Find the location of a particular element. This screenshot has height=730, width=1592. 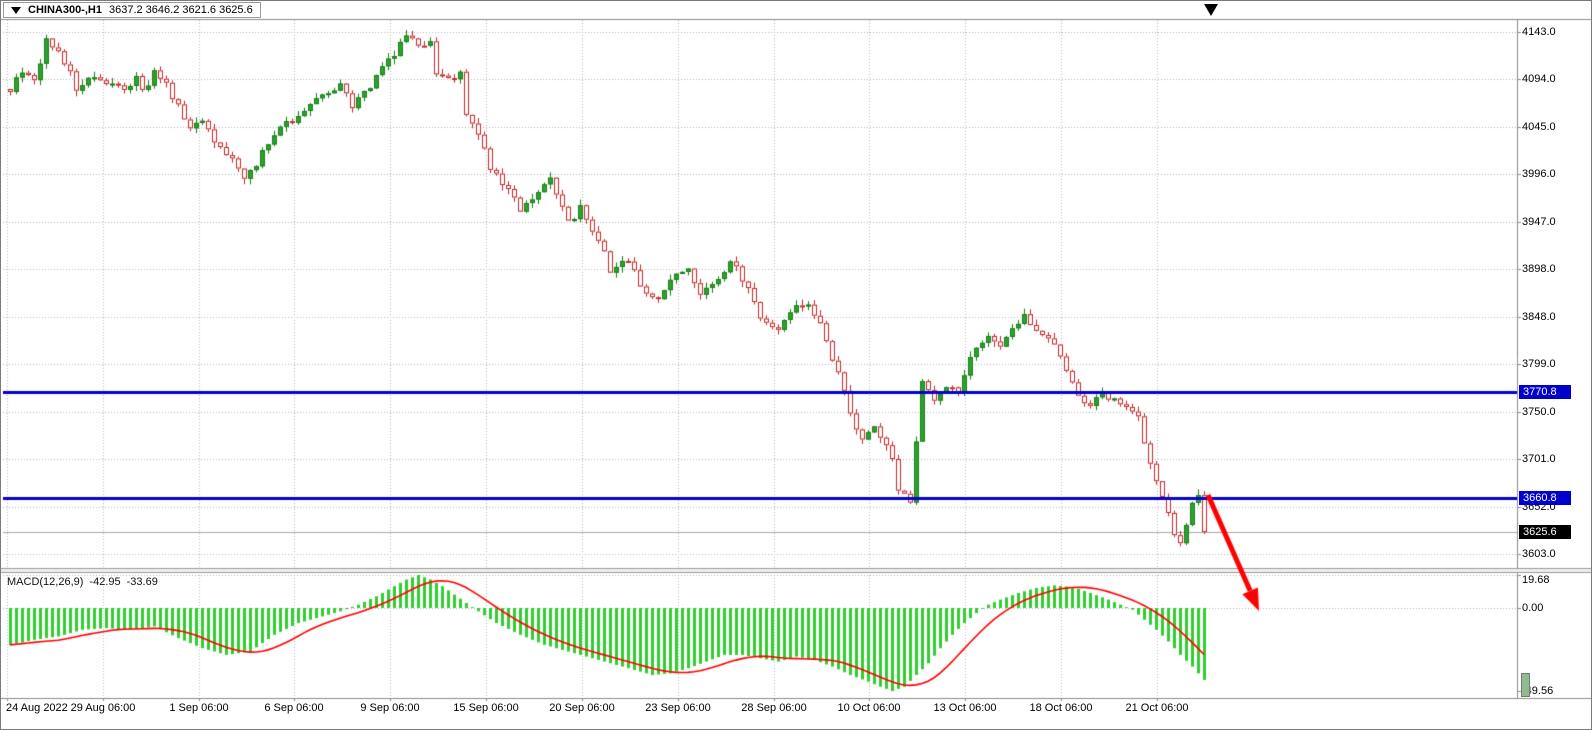

time-scale-label: 24 Aug 2022 is located at coordinates (37, 708).